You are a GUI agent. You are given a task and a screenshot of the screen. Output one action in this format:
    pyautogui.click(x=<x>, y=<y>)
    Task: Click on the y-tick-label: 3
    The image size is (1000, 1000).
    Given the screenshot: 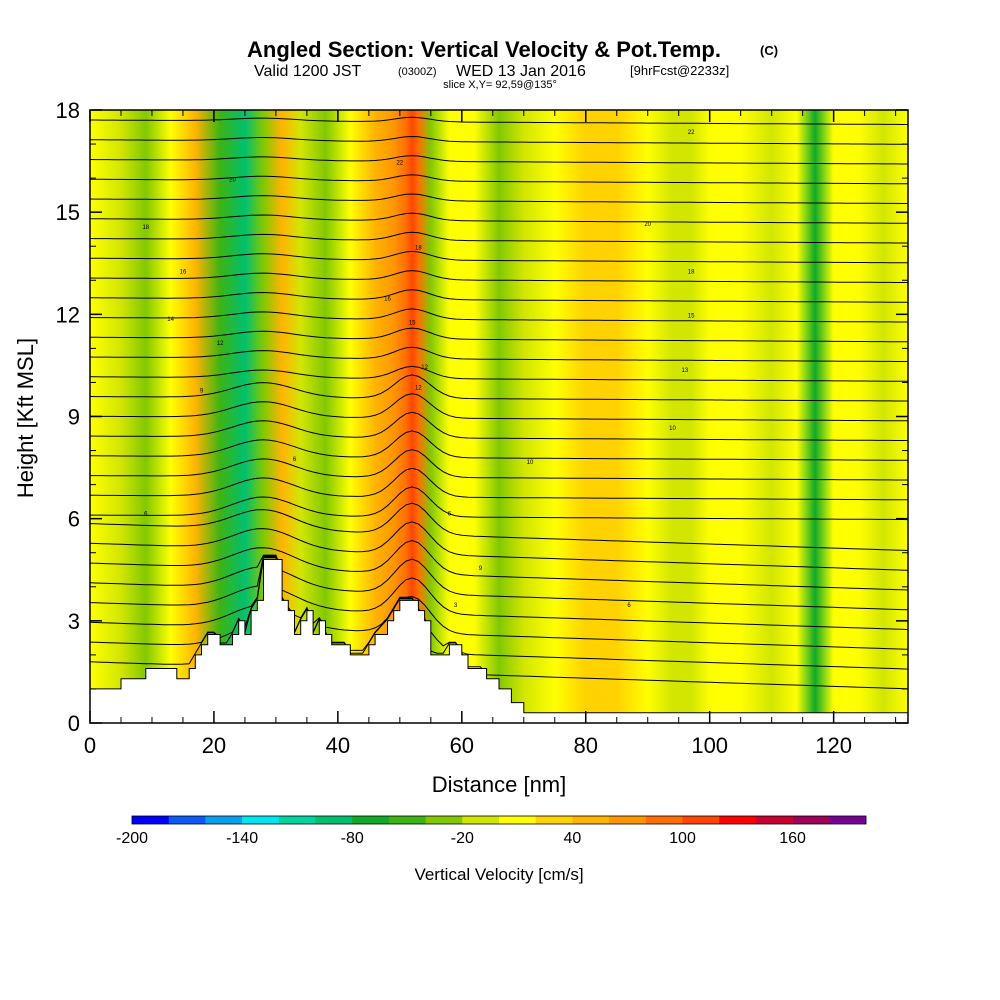 What is the action you would take?
    pyautogui.click(x=74, y=621)
    